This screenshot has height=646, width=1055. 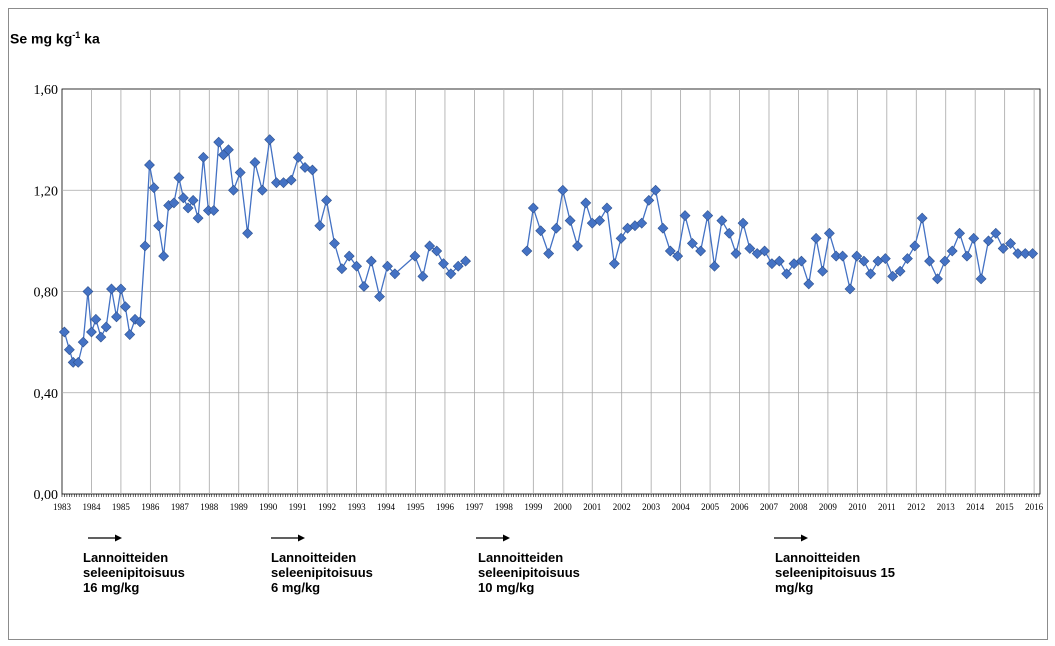 I want to click on annotation-10mg: Lannoitteiden seleenipitoisuus 10 mg/kg, so click(x=529, y=572).